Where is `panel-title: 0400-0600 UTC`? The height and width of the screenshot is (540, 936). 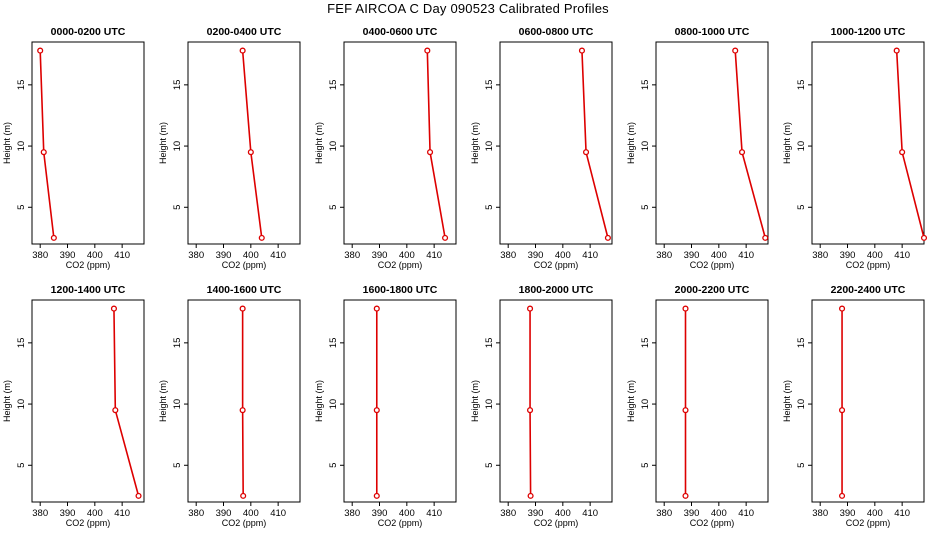
panel-title: 0400-0600 UTC is located at coordinates (400, 32).